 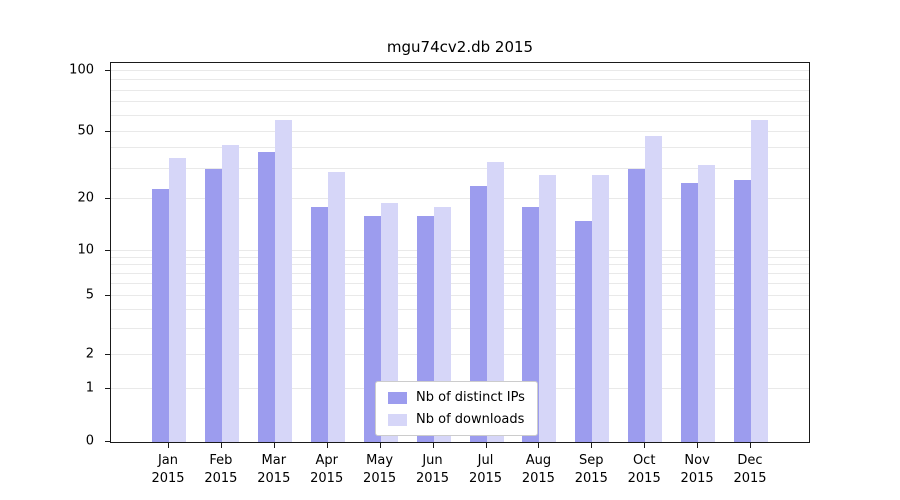 I want to click on x-tick-year-jun: 2015, so click(x=432, y=478).